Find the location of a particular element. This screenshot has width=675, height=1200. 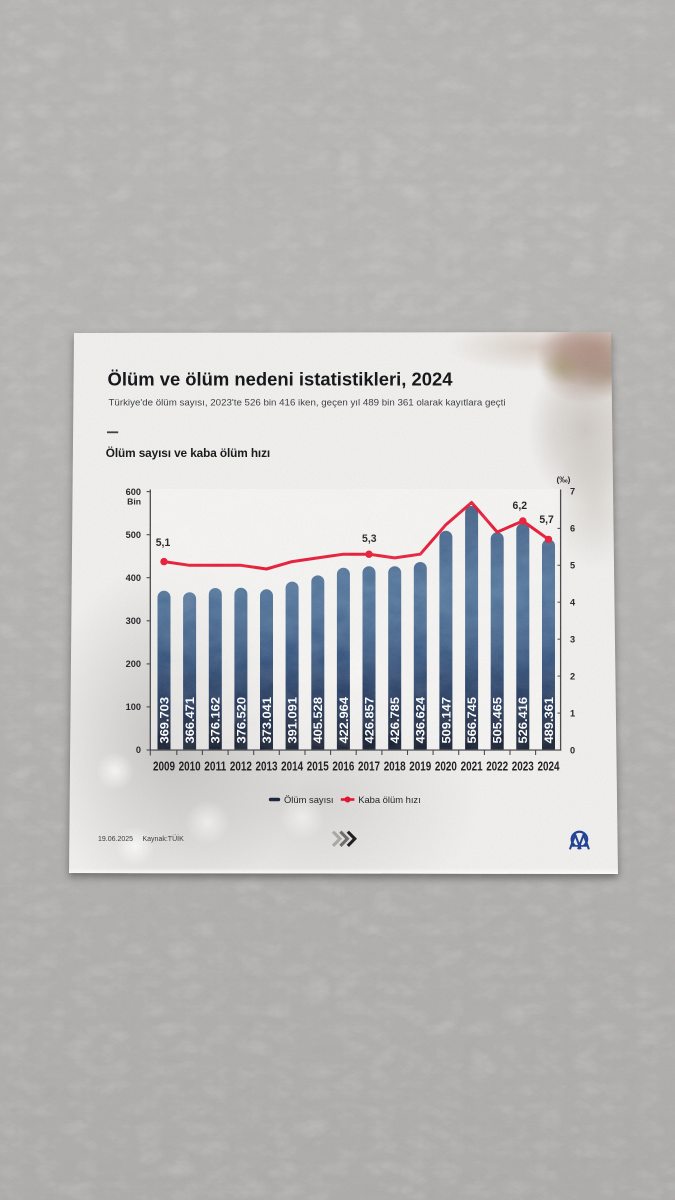

svg-text: 2023 is located at coordinates (523, 767).